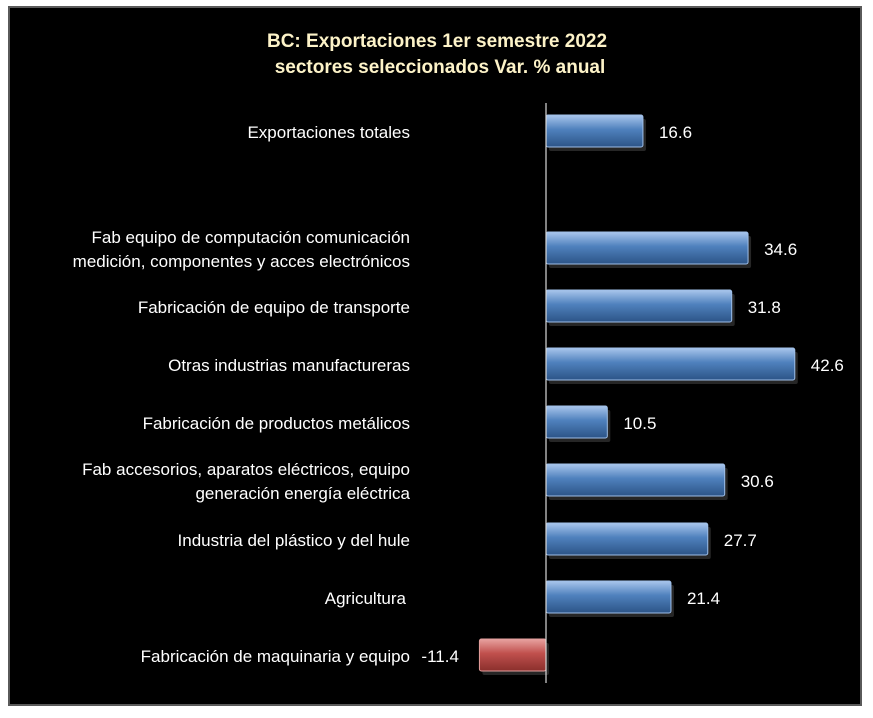 Image resolution: width=873 pixels, height=718 pixels. Describe the element at coordinates (764, 307) in the screenshot. I see `value-label-2: 31.8` at that location.